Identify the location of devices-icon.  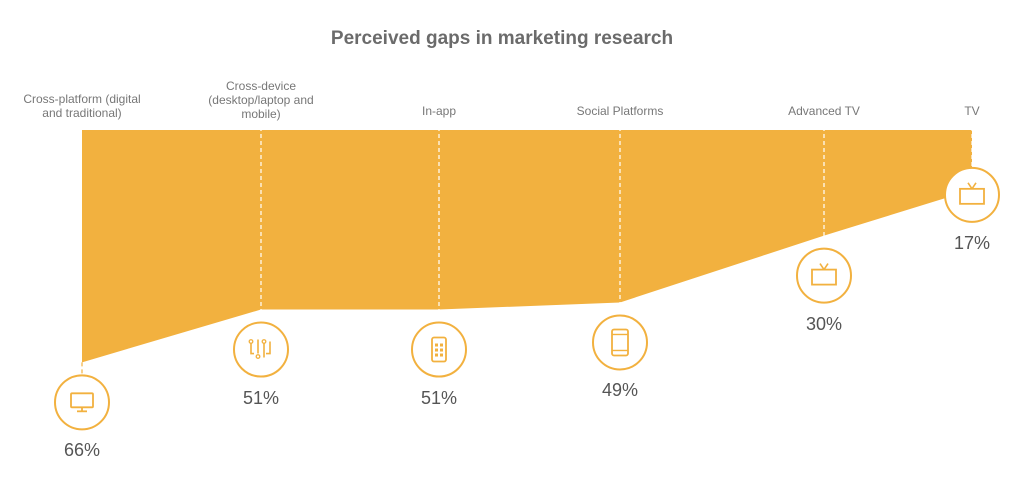
(261, 349).